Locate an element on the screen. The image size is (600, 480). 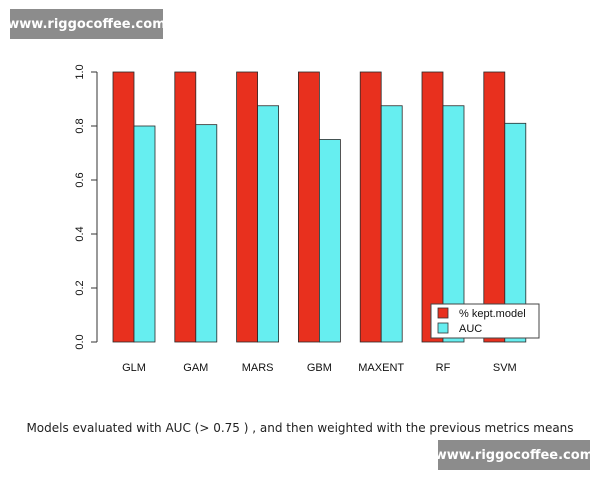
x-axis-labels: GLM GAM MARS GBM MAXENT RF SVM is located at coordinates (319, 368).